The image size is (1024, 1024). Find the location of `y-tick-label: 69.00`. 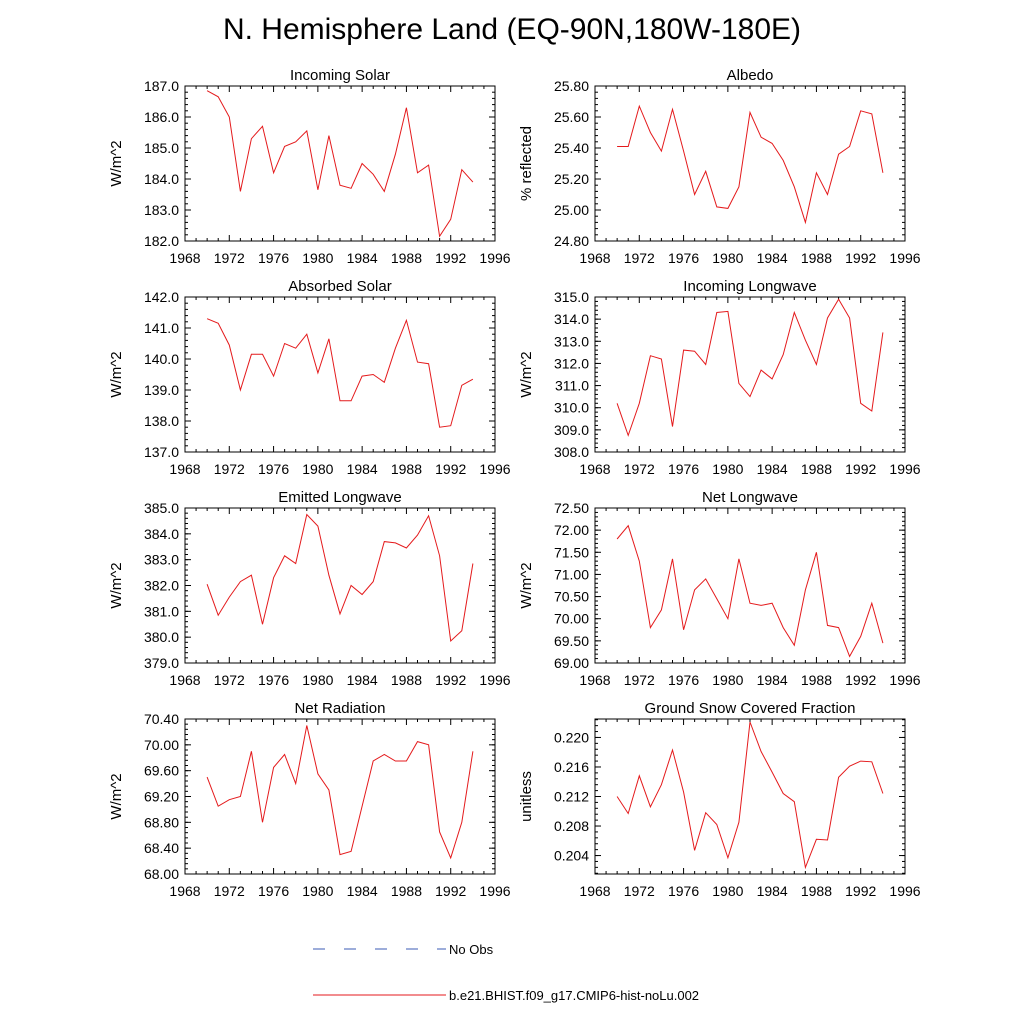

y-tick-label: 69.00 is located at coordinates (571, 663).